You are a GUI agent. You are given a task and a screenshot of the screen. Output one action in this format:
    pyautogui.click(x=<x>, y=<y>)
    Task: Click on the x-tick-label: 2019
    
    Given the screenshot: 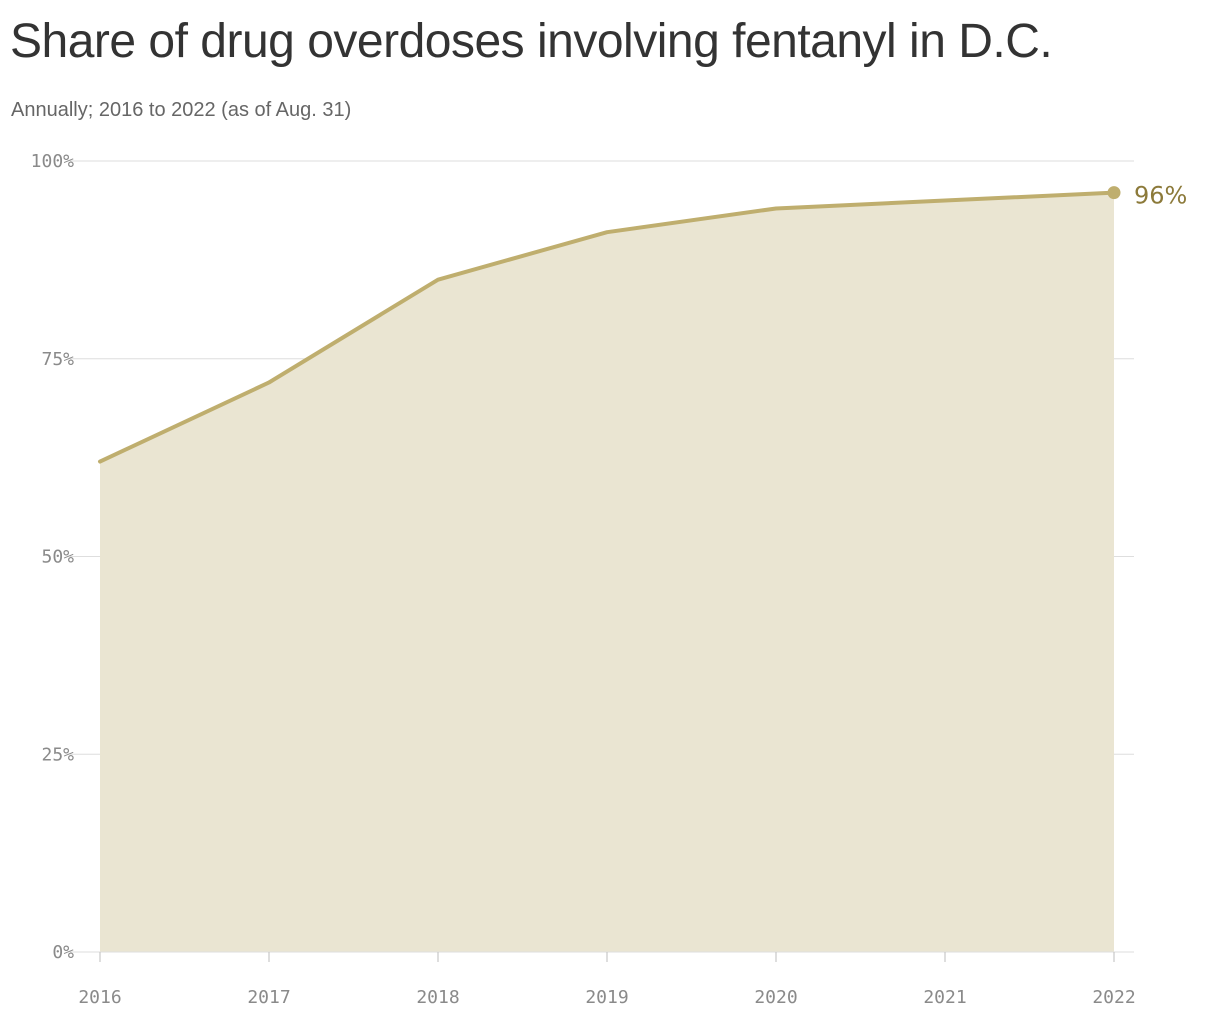 What is the action you would take?
    pyautogui.click(x=606, y=997)
    